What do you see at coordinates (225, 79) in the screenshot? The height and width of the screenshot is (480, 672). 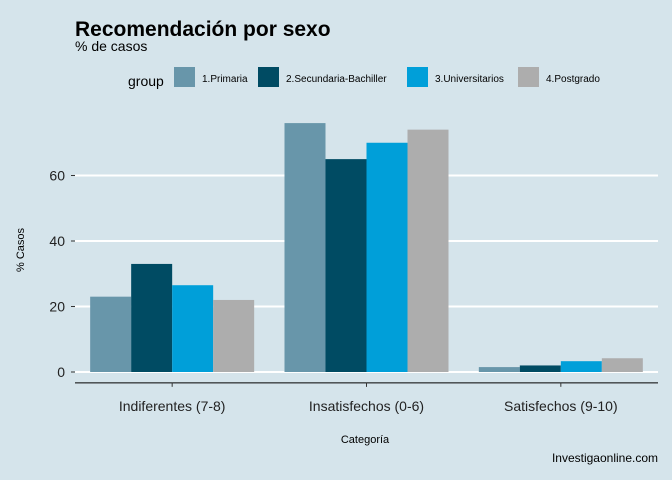 I see `legend-label-1: 1.Primaria` at bounding box center [225, 79].